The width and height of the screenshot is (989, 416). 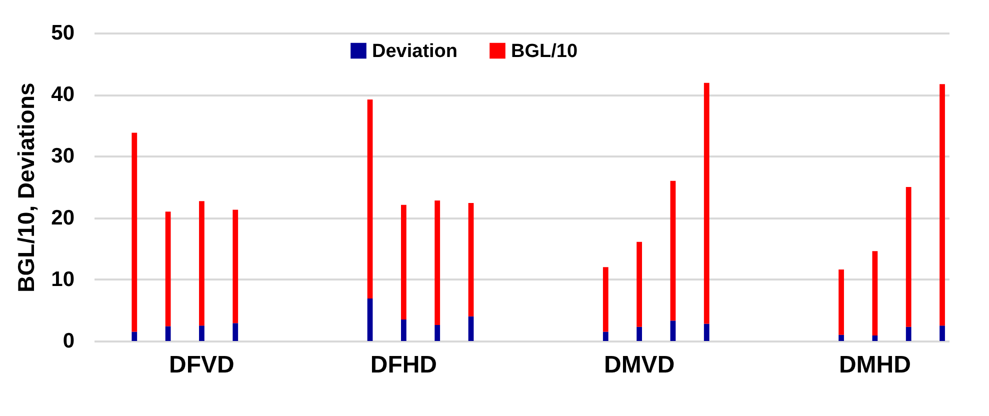 I want to click on x-tick-label: DFHD, so click(x=404, y=365).